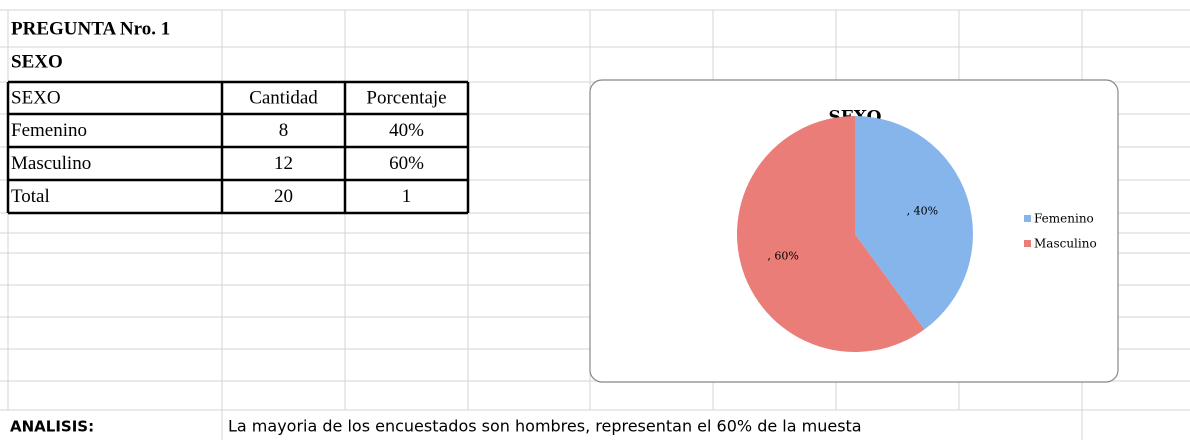 The image size is (1190, 440). Describe the element at coordinates (406, 163) in the screenshot. I see `cell-value: 60%` at that location.